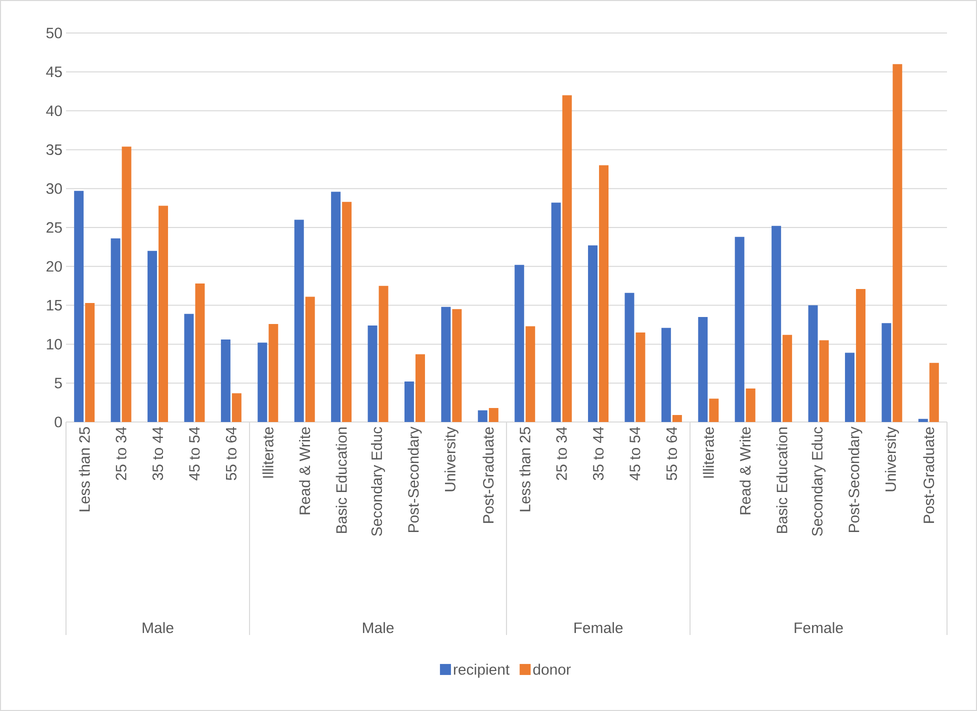  What do you see at coordinates (482, 671) in the screenshot?
I see `legend-label: recipient` at bounding box center [482, 671].